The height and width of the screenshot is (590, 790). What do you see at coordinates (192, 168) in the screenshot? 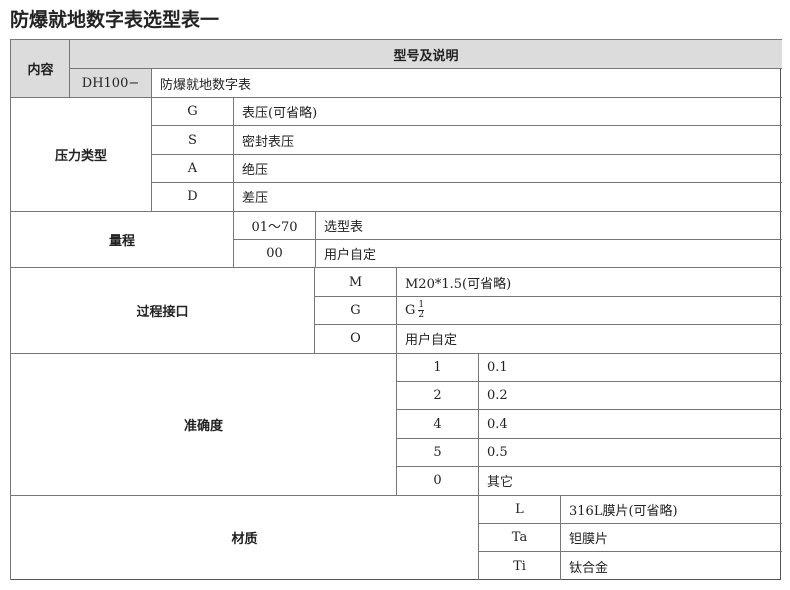
I see `option-code: A` at bounding box center [192, 168].